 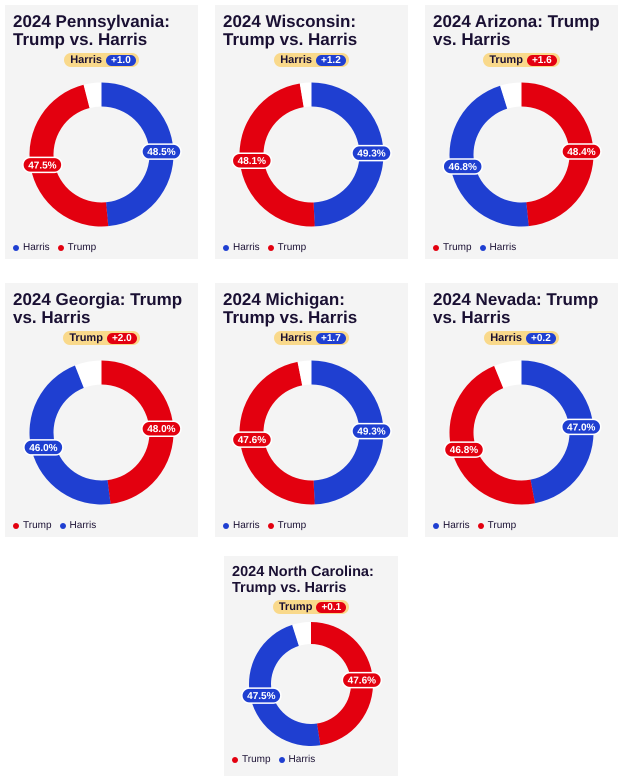 What do you see at coordinates (303, 580) in the screenshot?
I see `chart-title: 2024 North Carolina: Trump vs. Harris` at bounding box center [303, 580].